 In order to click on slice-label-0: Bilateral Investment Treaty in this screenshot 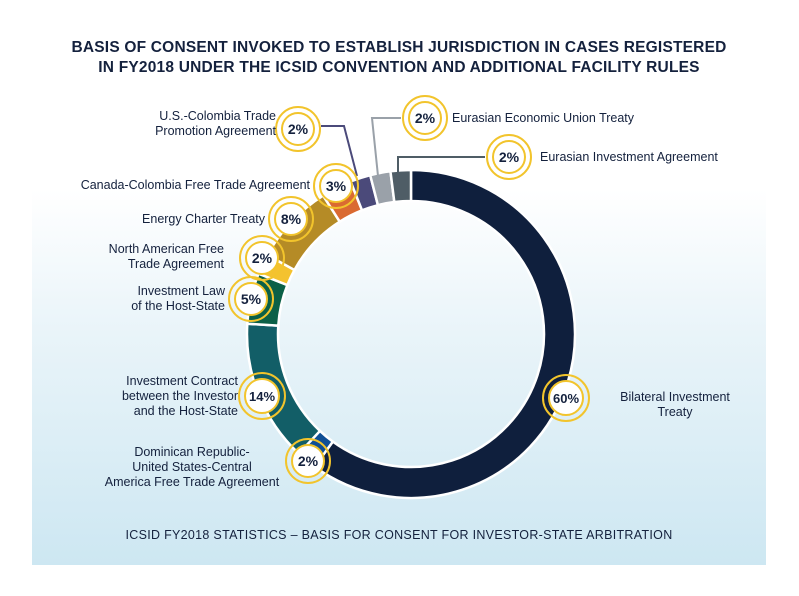, I will do `click(675, 405)`.